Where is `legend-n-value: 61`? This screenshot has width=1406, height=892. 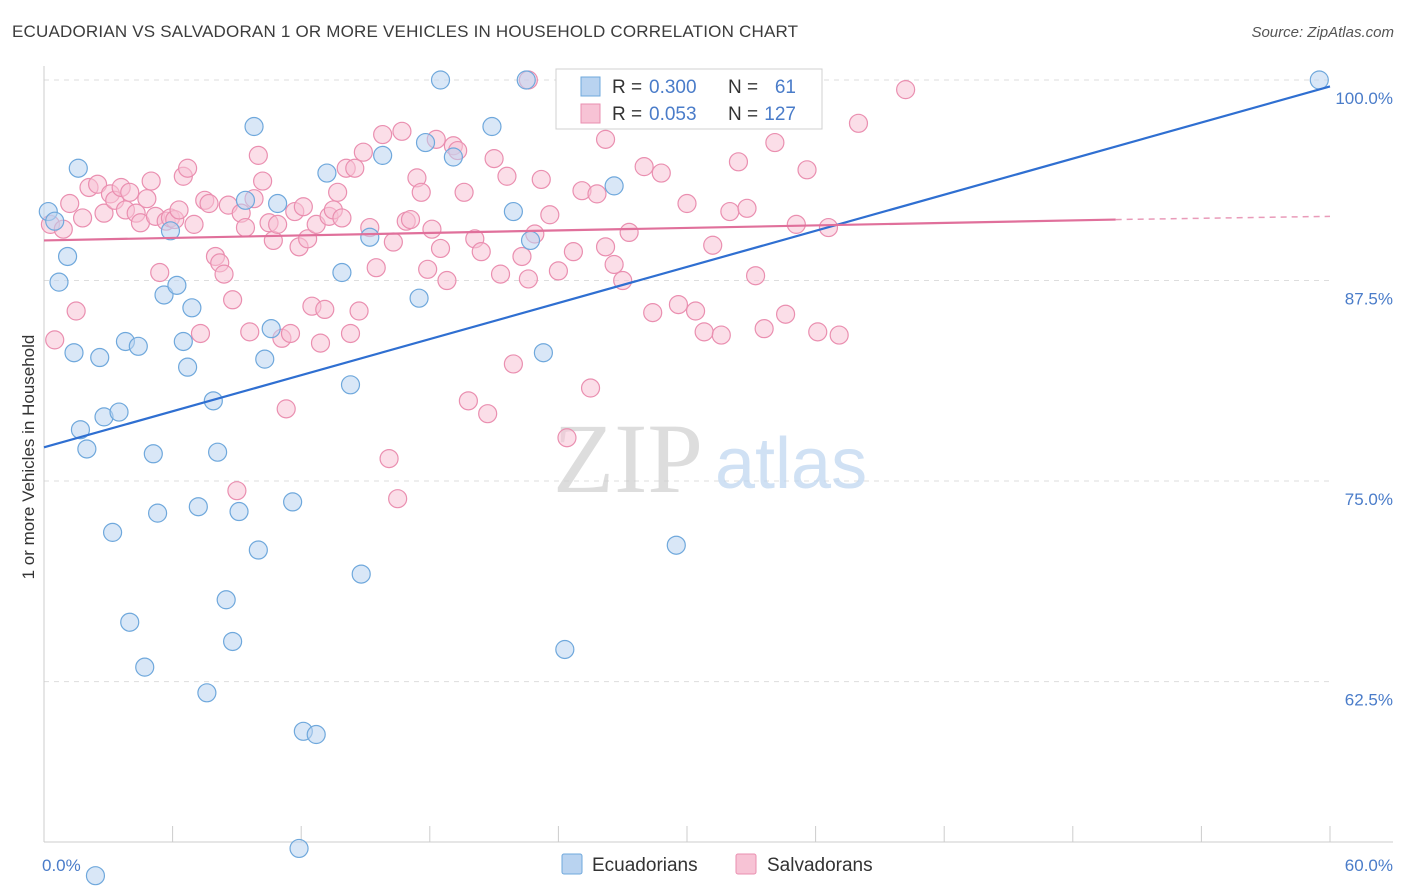
legend-n-value: 61 is located at coordinates (785, 87).